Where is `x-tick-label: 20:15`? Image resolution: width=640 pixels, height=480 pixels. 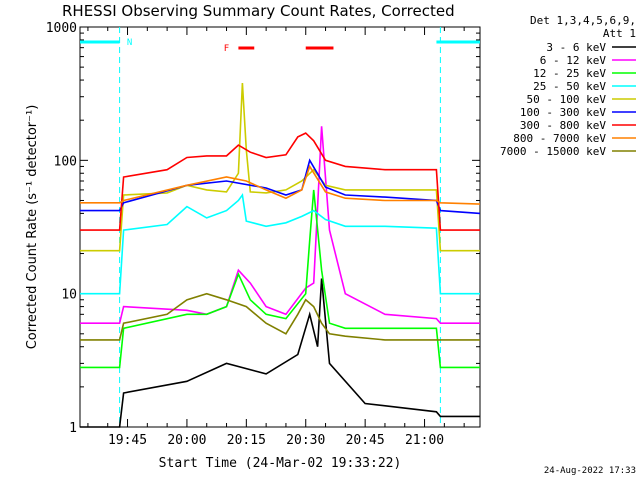 x-tick-label: 20:15 is located at coordinates (246, 440).